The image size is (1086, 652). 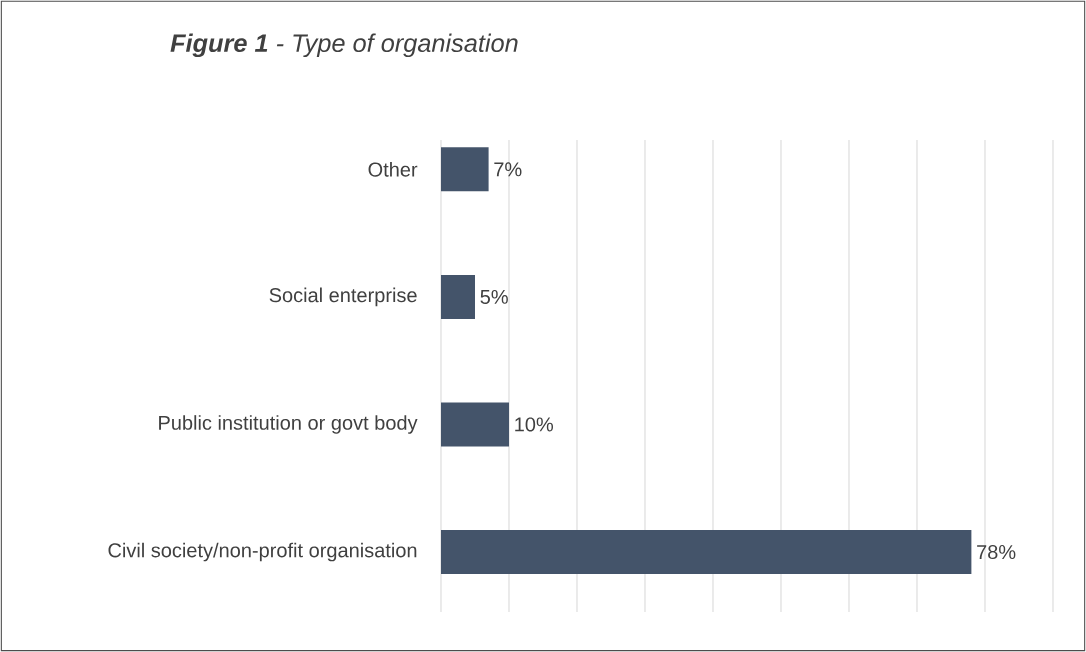 What do you see at coordinates (288, 424) in the screenshot?
I see `y-tick-label: Public institution or govt body` at bounding box center [288, 424].